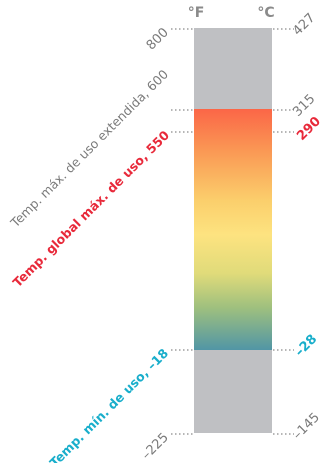 The width and height of the screenshot is (323, 463). What do you see at coordinates (306, 346) in the screenshot?
I see `celsius-min-value: –28` at bounding box center [306, 346].